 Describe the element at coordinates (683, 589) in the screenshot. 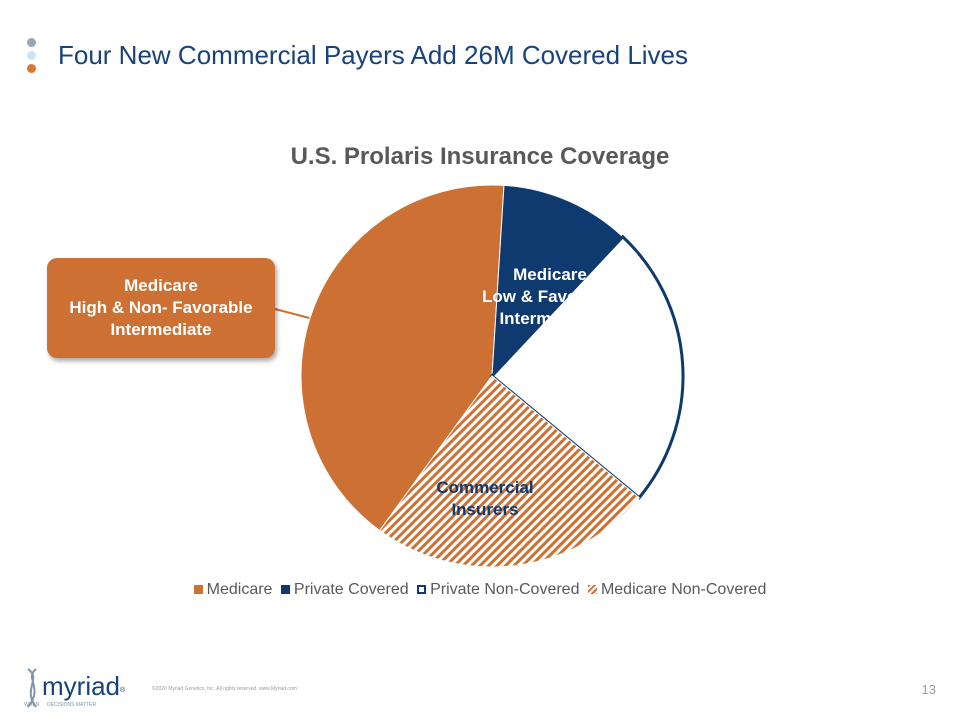

I see `legend-label: Medicare Non-Covered` at that location.